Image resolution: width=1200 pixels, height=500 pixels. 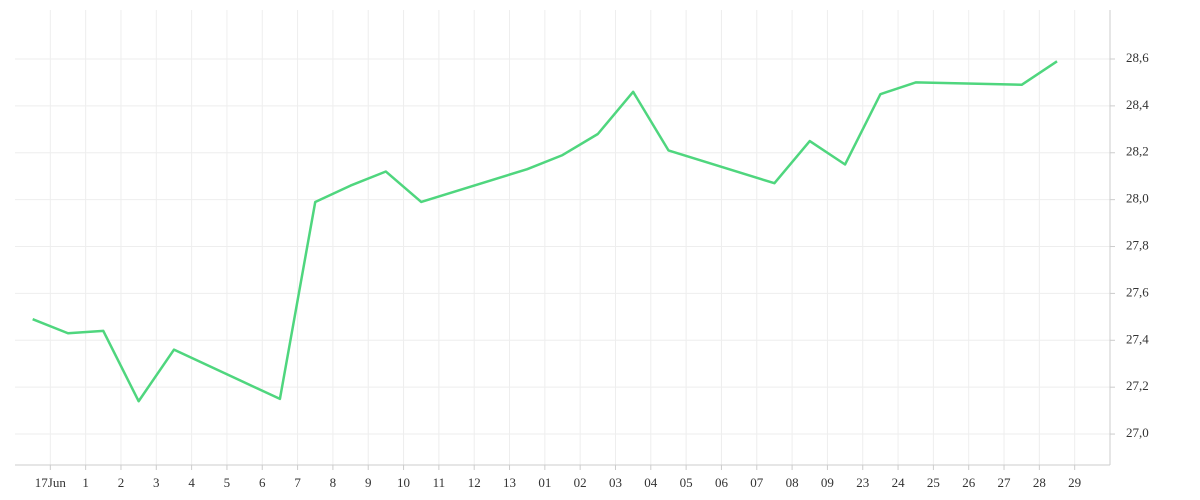 What do you see at coordinates (262, 482) in the screenshot?
I see `x-tick-label: 6` at bounding box center [262, 482].